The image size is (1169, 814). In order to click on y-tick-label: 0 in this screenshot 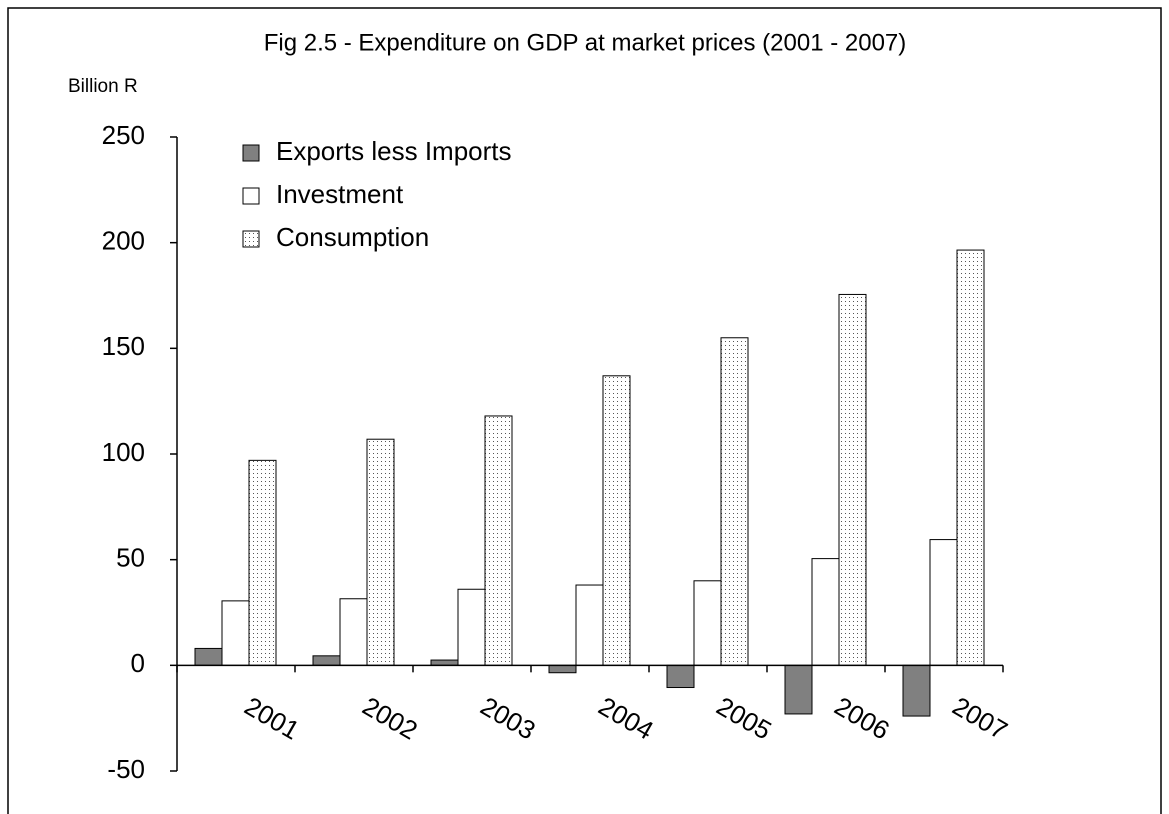, I will do `click(138, 663)`.